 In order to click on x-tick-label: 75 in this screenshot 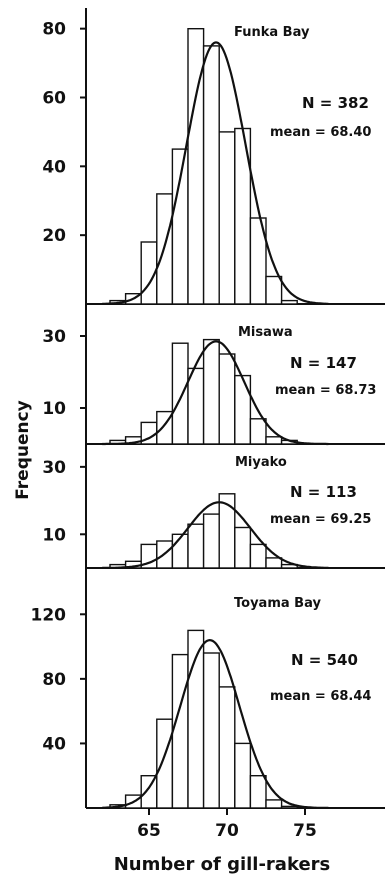, I will do `click(305, 831)`.